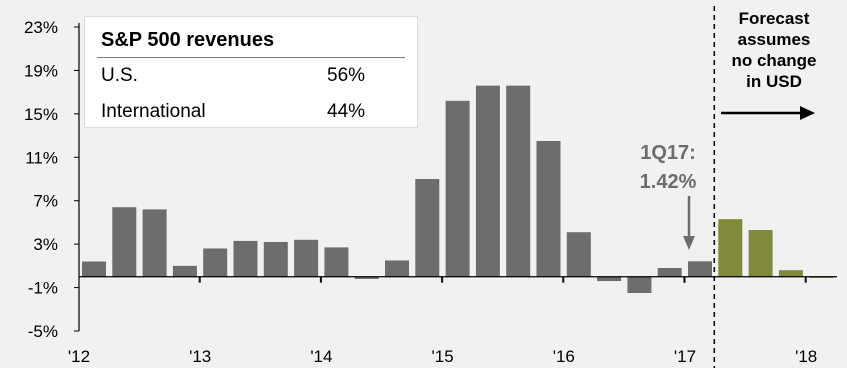  I want to click on bar-3Q17, so click(760, 253).